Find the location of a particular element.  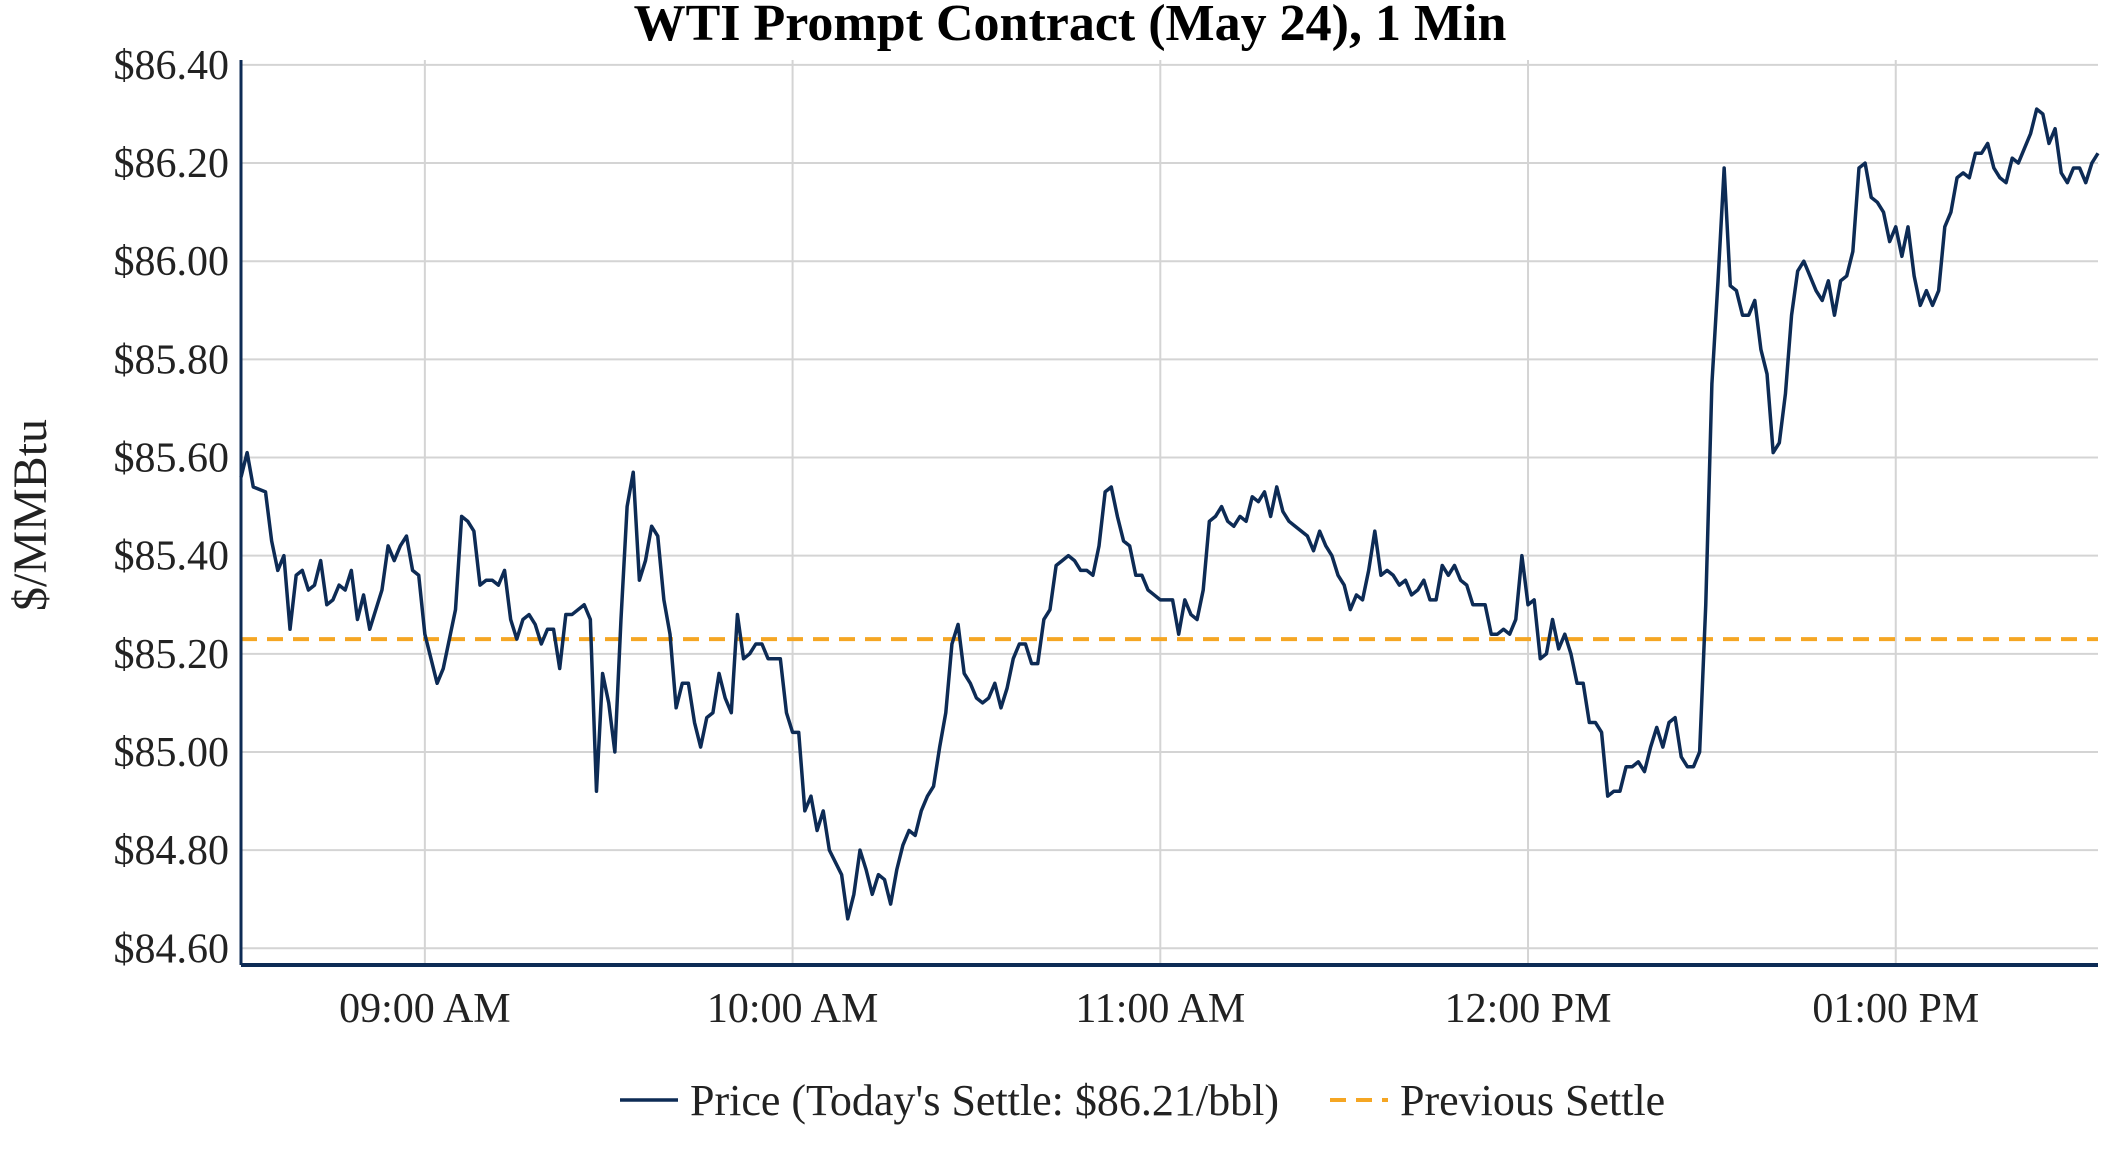

x-ticks: 09:00 AM 10:00 AM 11:00 AM 12:00 PM 01:00 PM is located at coordinates (1159, 1009).